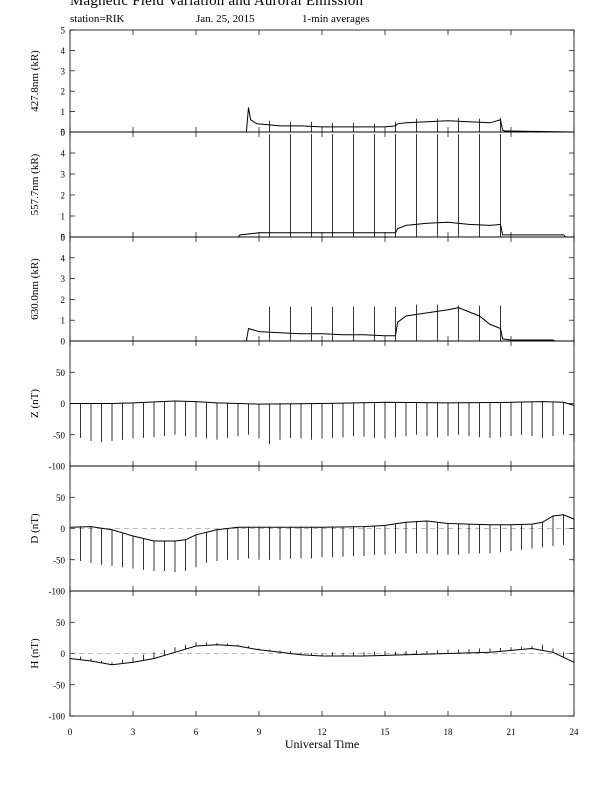 Image resolution: width=612 pixels, height=792 pixels. Describe the element at coordinates (97, 19) in the screenshot. I see `station-label: station=RIK` at that location.